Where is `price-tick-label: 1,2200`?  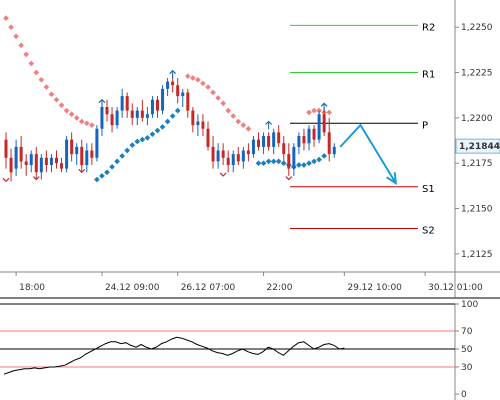 price-tick-label: 1,2200 is located at coordinates (477, 119).